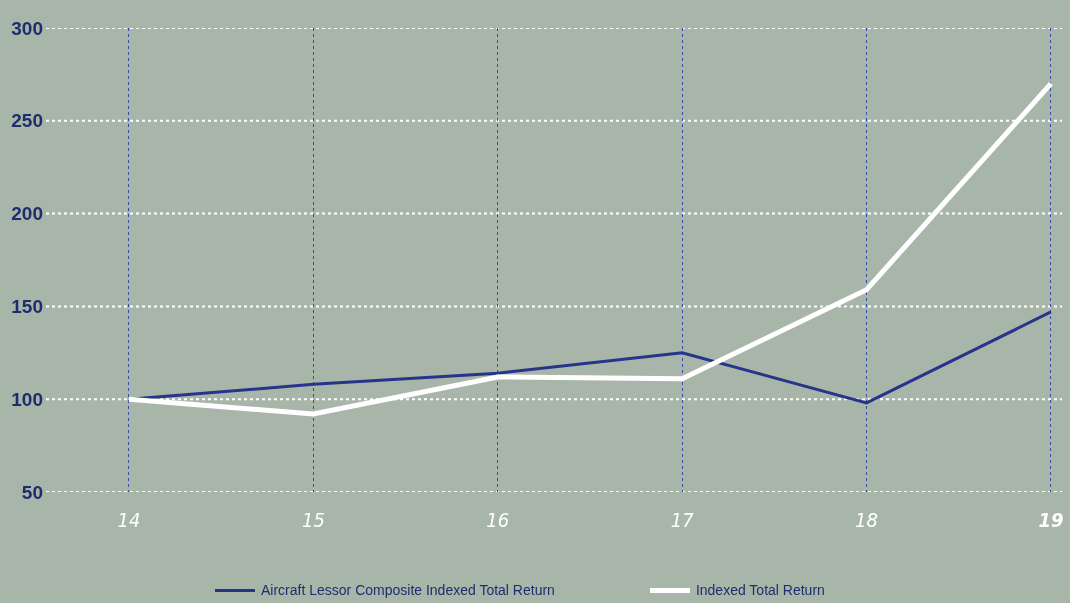  I want to click on x-tick-label: 19, so click(1051, 520).